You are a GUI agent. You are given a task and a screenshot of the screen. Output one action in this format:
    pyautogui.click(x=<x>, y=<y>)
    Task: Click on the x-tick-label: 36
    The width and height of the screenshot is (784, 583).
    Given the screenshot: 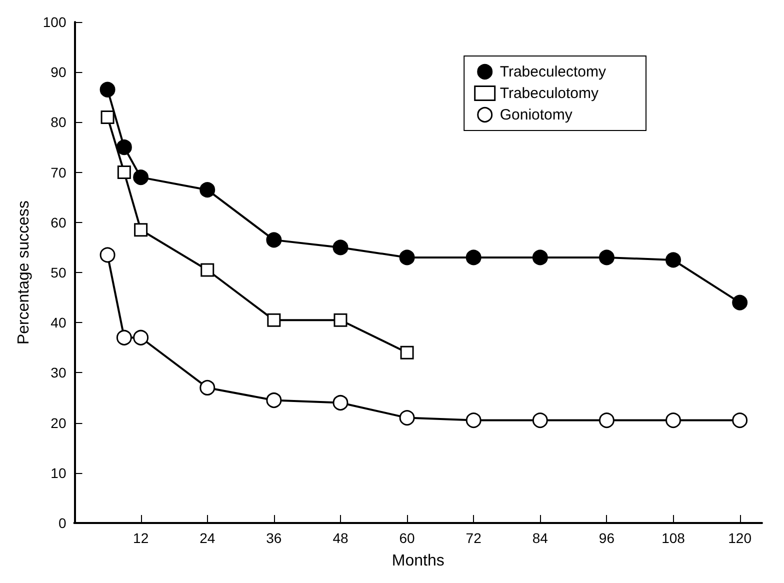 What is the action you would take?
    pyautogui.click(x=274, y=538)
    